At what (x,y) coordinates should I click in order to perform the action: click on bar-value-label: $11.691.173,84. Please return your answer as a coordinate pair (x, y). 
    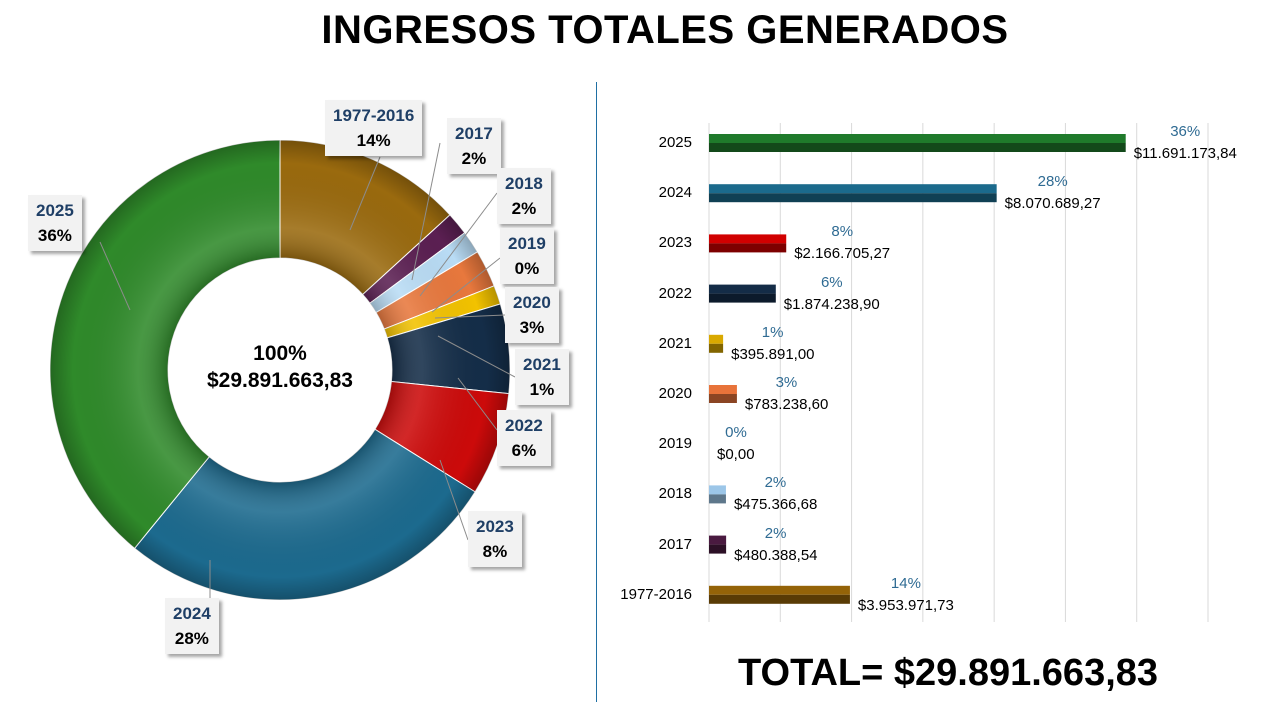
    Looking at the image, I should click on (1185, 153).